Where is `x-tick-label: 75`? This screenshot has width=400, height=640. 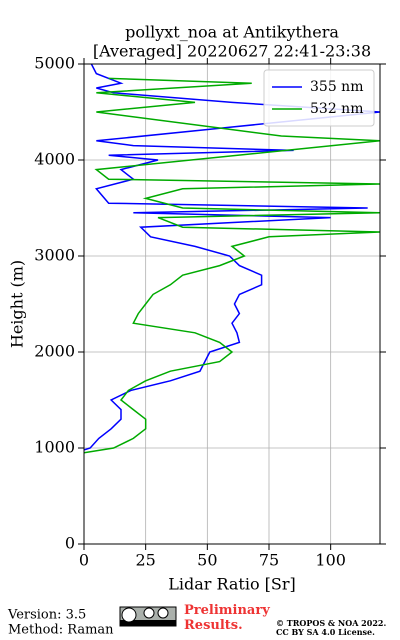
x-tick-label: 75 is located at coordinates (269, 560).